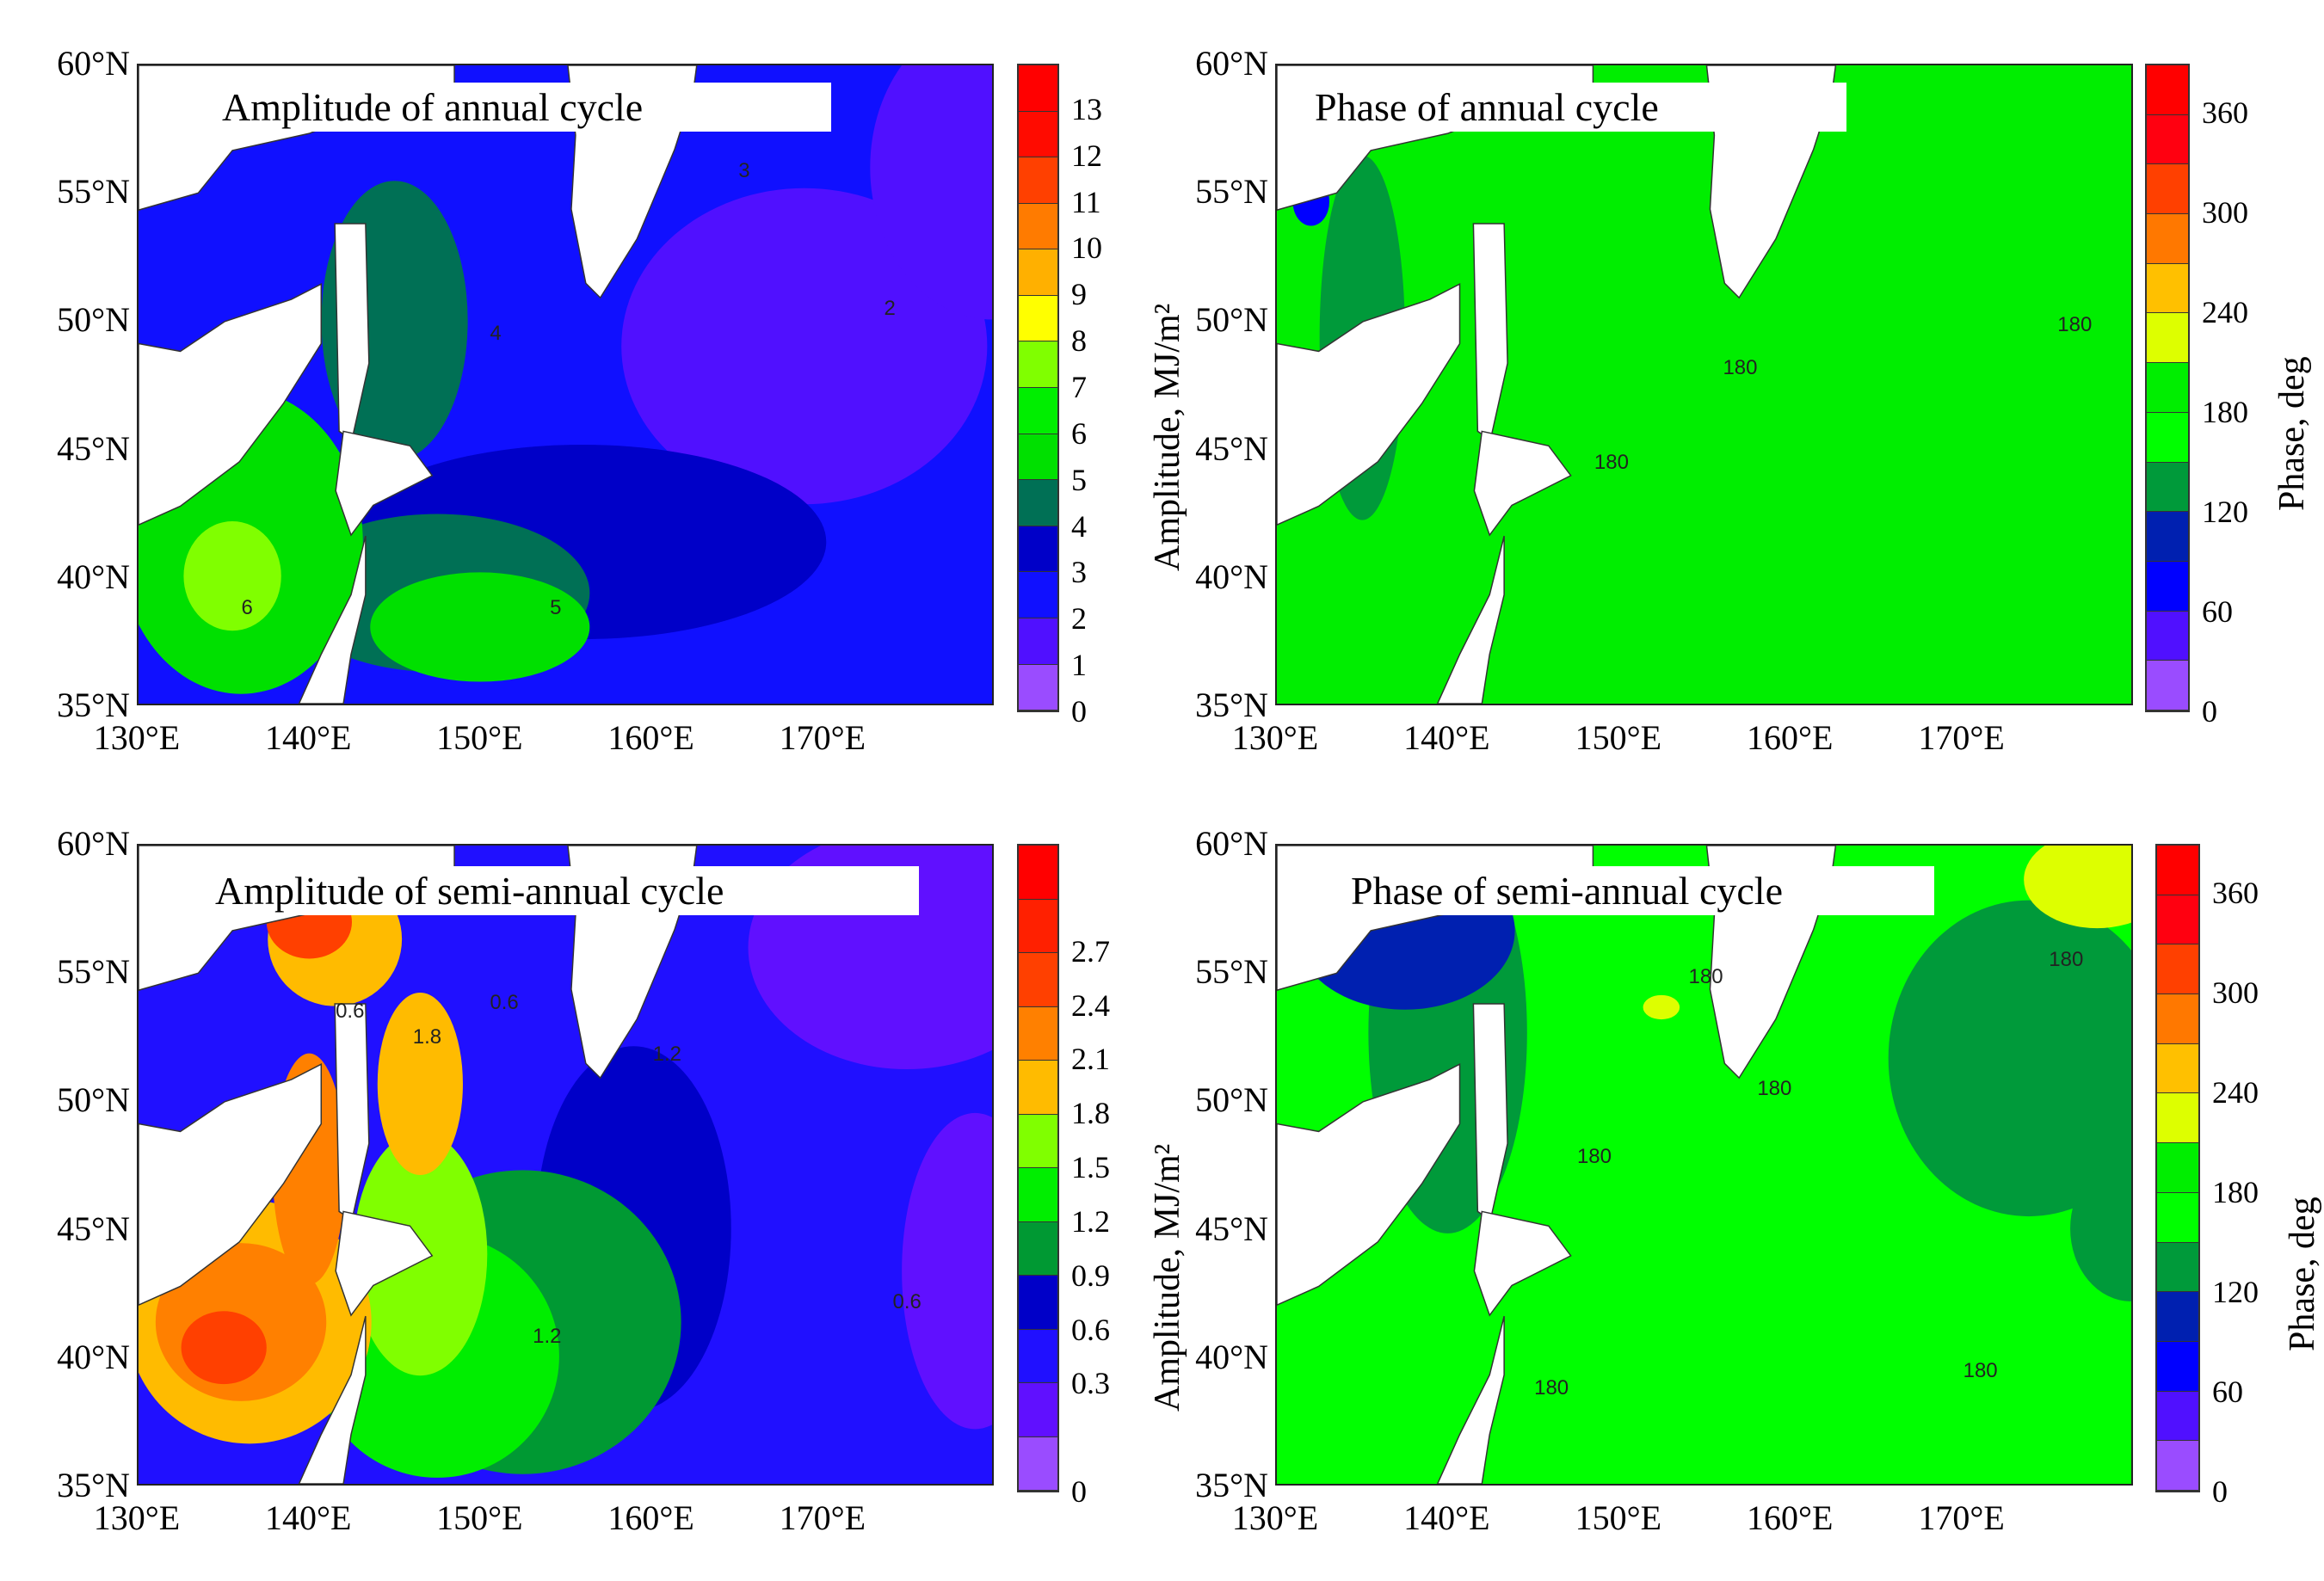 This screenshot has width=2324, height=1581. I want to click on colorbar-tick-label: 9, so click(1079, 294).